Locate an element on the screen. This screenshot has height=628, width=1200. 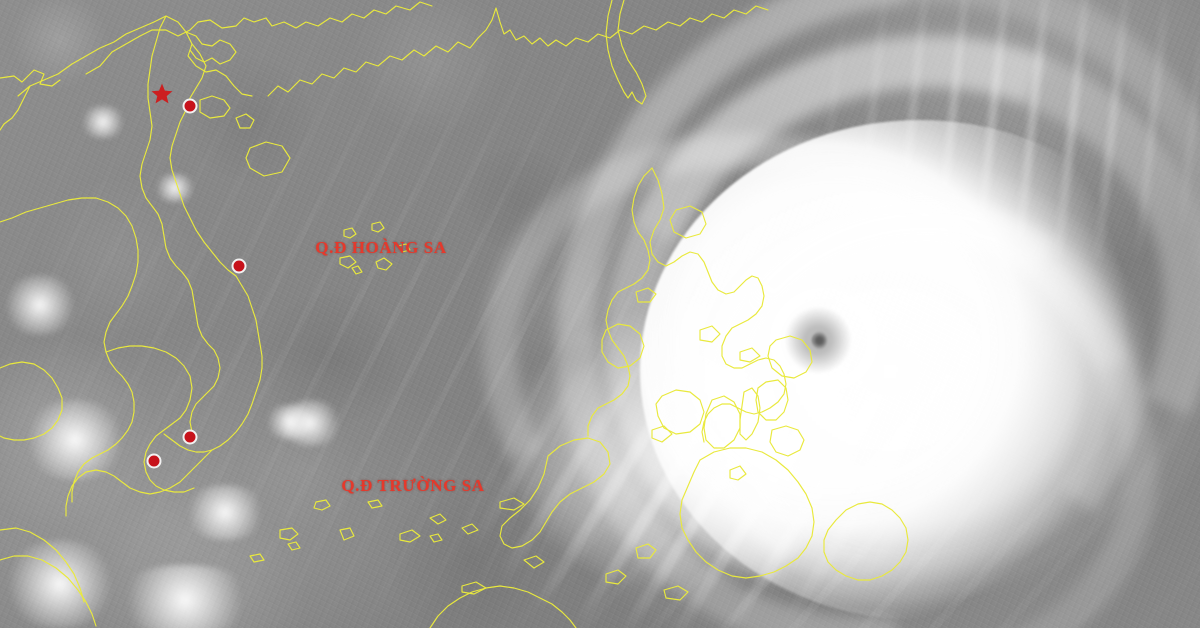
red-river-delta is located at coordinates (211, 48).